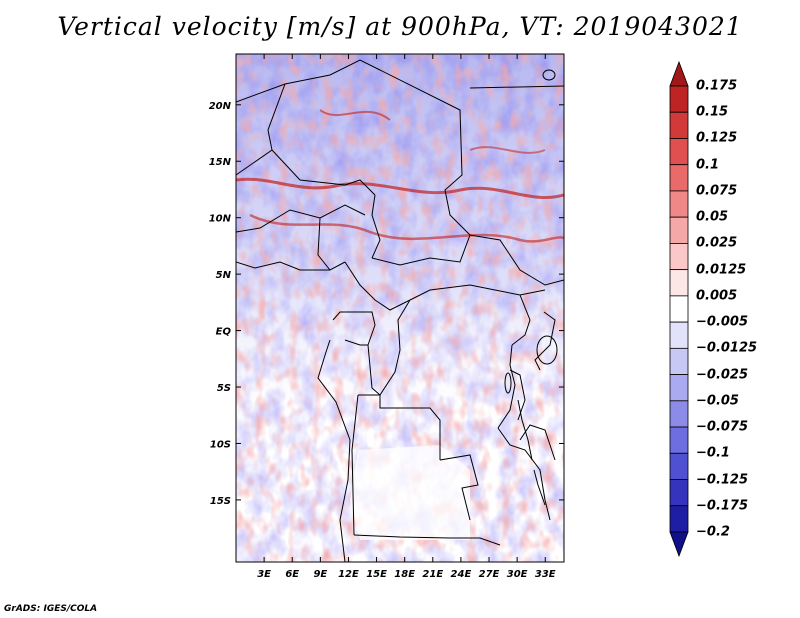  What do you see at coordinates (545, 574) in the screenshot?
I see `lon-tick-label: 33E` at bounding box center [545, 574].